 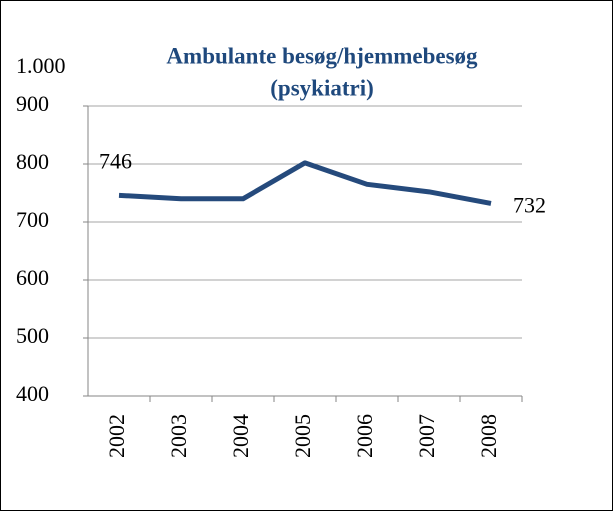 What do you see at coordinates (302, 436) in the screenshot?
I see `x-tick-label: 2005` at bounding box center [302, 436].